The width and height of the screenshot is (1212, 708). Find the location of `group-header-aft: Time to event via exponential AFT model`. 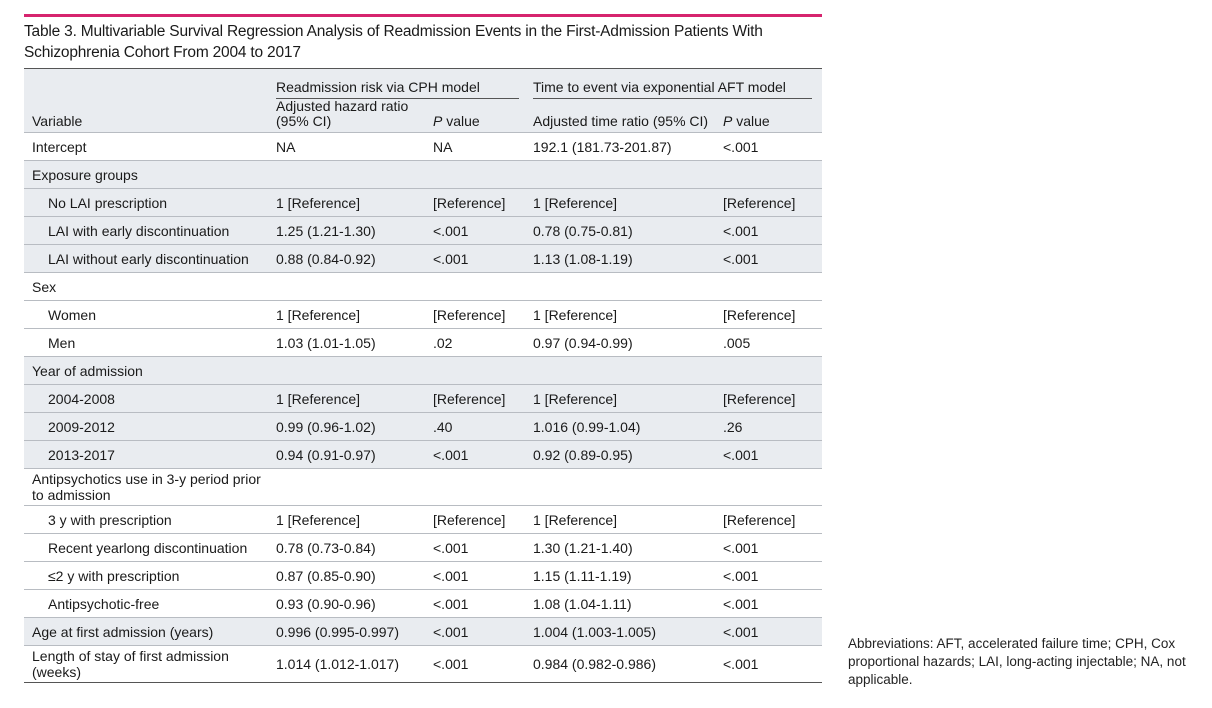

group-header-aft: Time to event via exponential AFT model is located at coordinates (678, 84).